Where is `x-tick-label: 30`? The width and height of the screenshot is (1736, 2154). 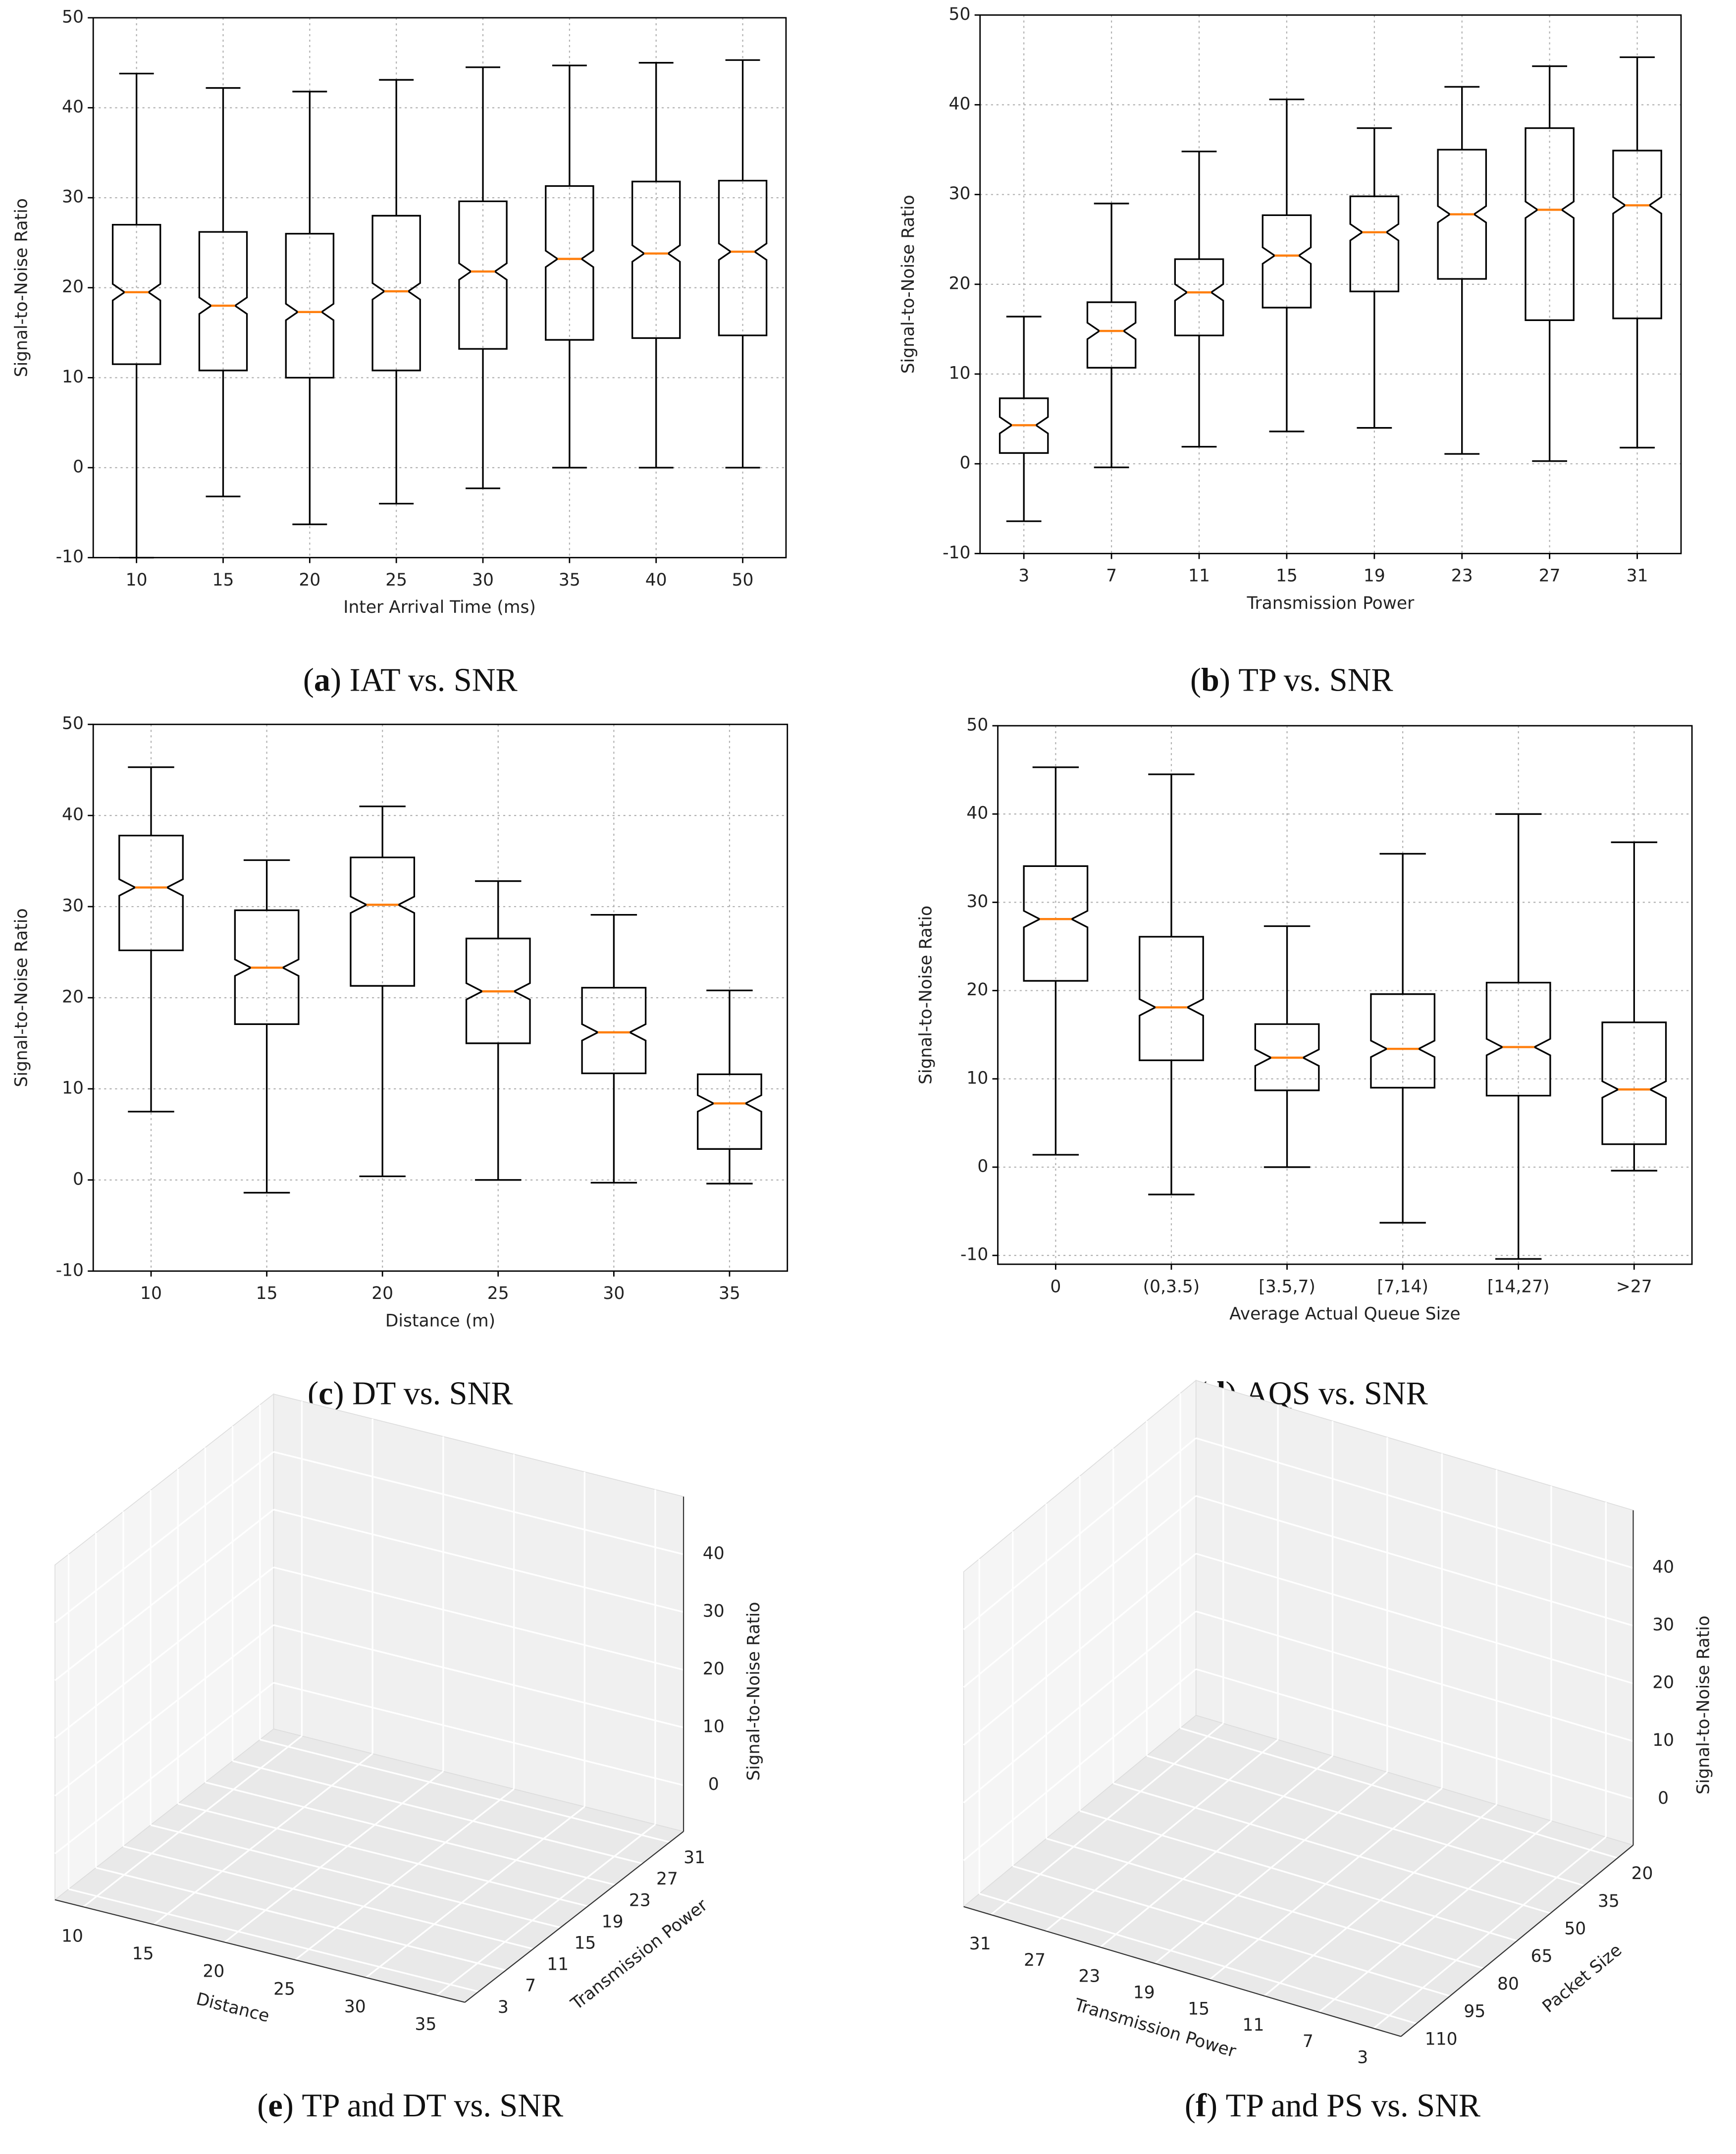
x-tick-label: 30 is located at coordinates (483, 580).